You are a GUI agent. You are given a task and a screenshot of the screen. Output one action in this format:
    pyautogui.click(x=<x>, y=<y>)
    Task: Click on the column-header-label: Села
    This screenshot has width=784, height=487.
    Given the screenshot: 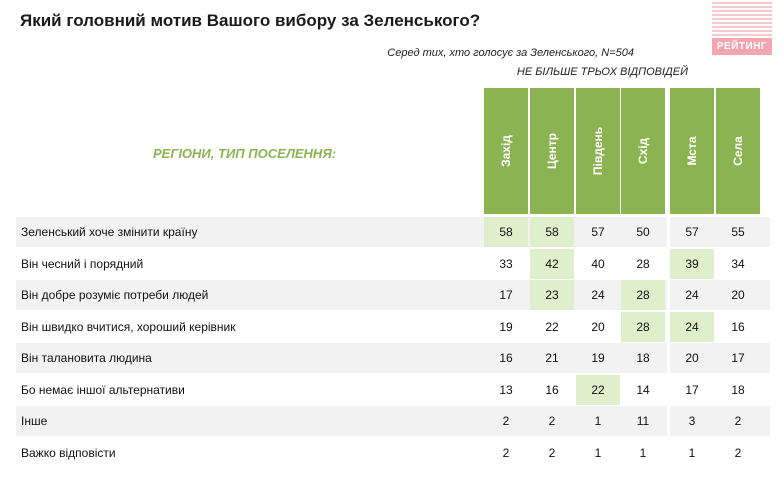 What is the action you would take?
    pyautogui.click(x=738, y=151)
    